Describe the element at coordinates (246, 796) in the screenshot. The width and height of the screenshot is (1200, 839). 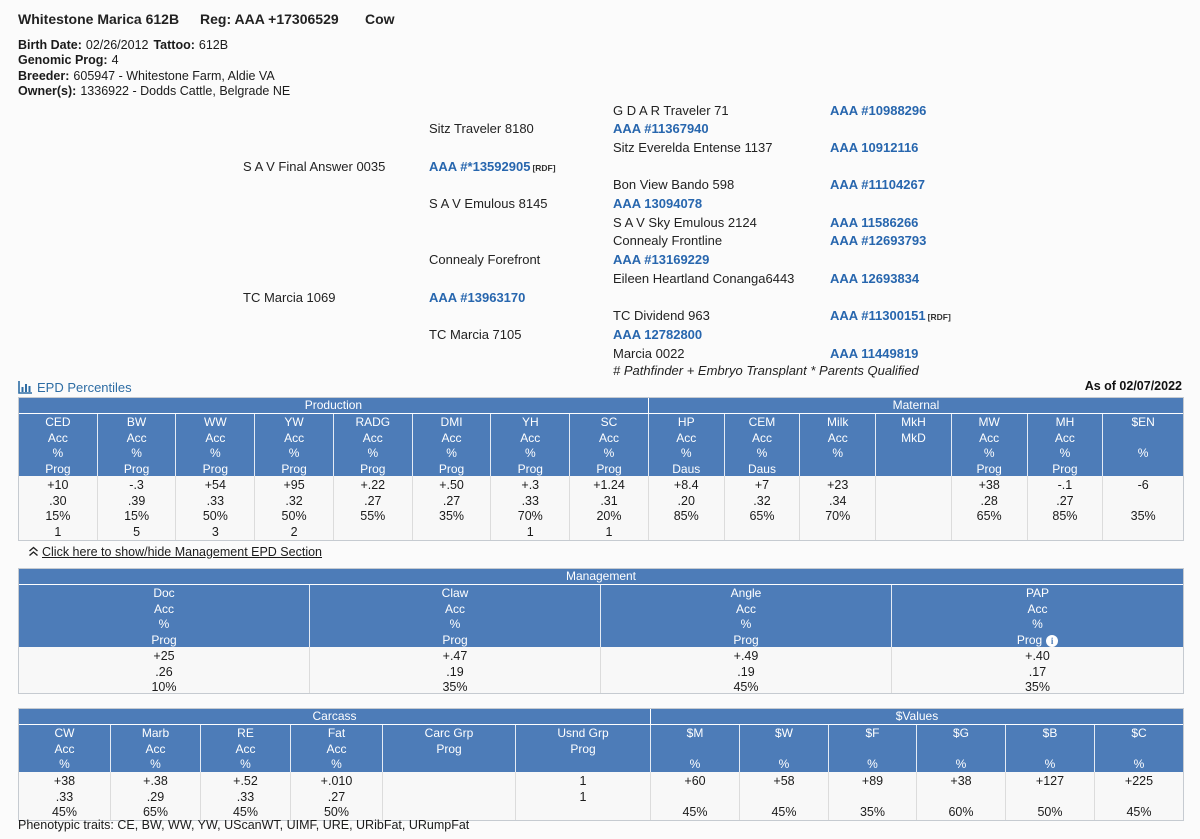
I see `column-values-re: +.52.33 45%` at that location.